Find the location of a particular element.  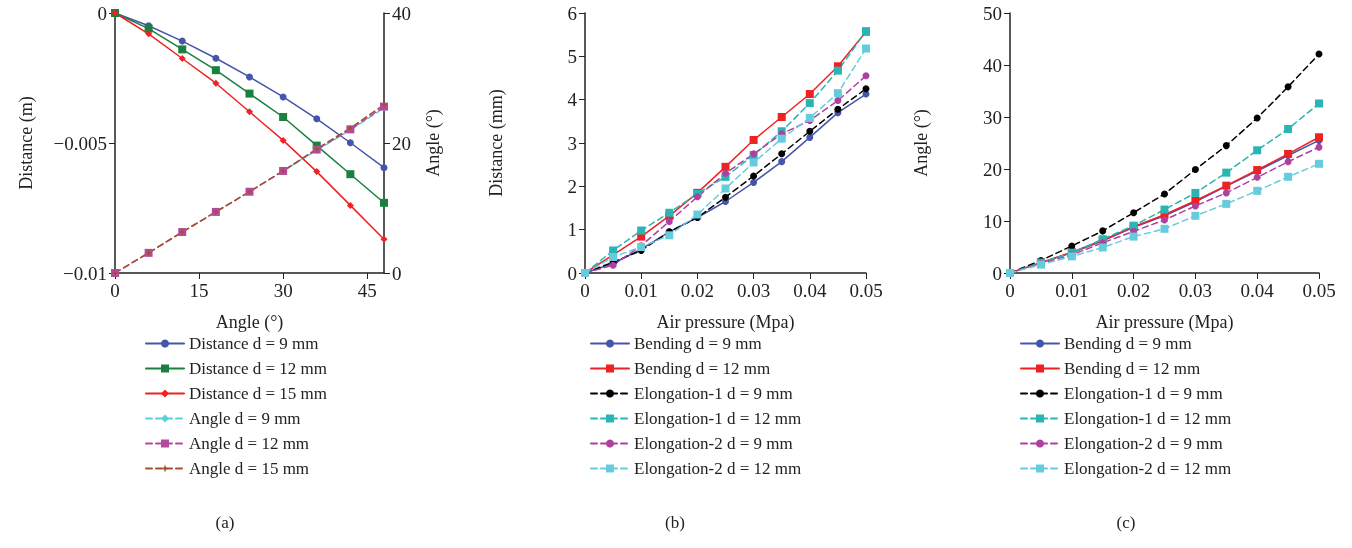

text: (b) is located at coordinates (675, 522).